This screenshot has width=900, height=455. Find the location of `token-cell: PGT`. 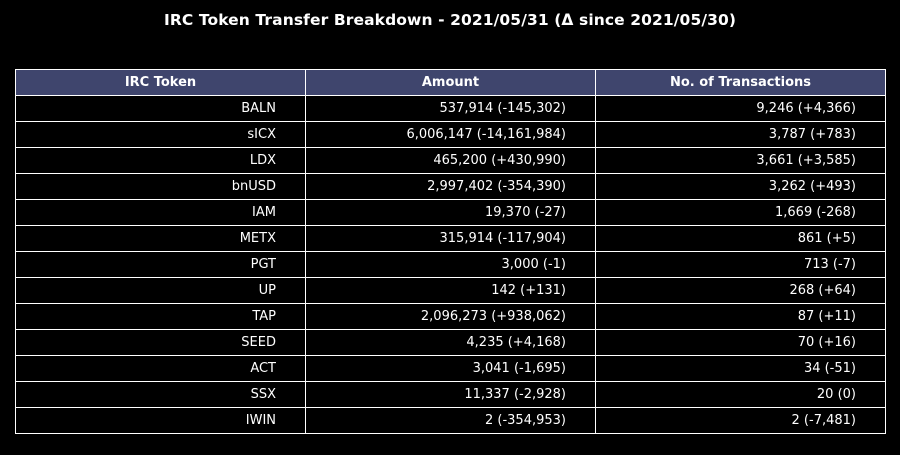

token-cell: PGT is located at coordinates (160, 264).